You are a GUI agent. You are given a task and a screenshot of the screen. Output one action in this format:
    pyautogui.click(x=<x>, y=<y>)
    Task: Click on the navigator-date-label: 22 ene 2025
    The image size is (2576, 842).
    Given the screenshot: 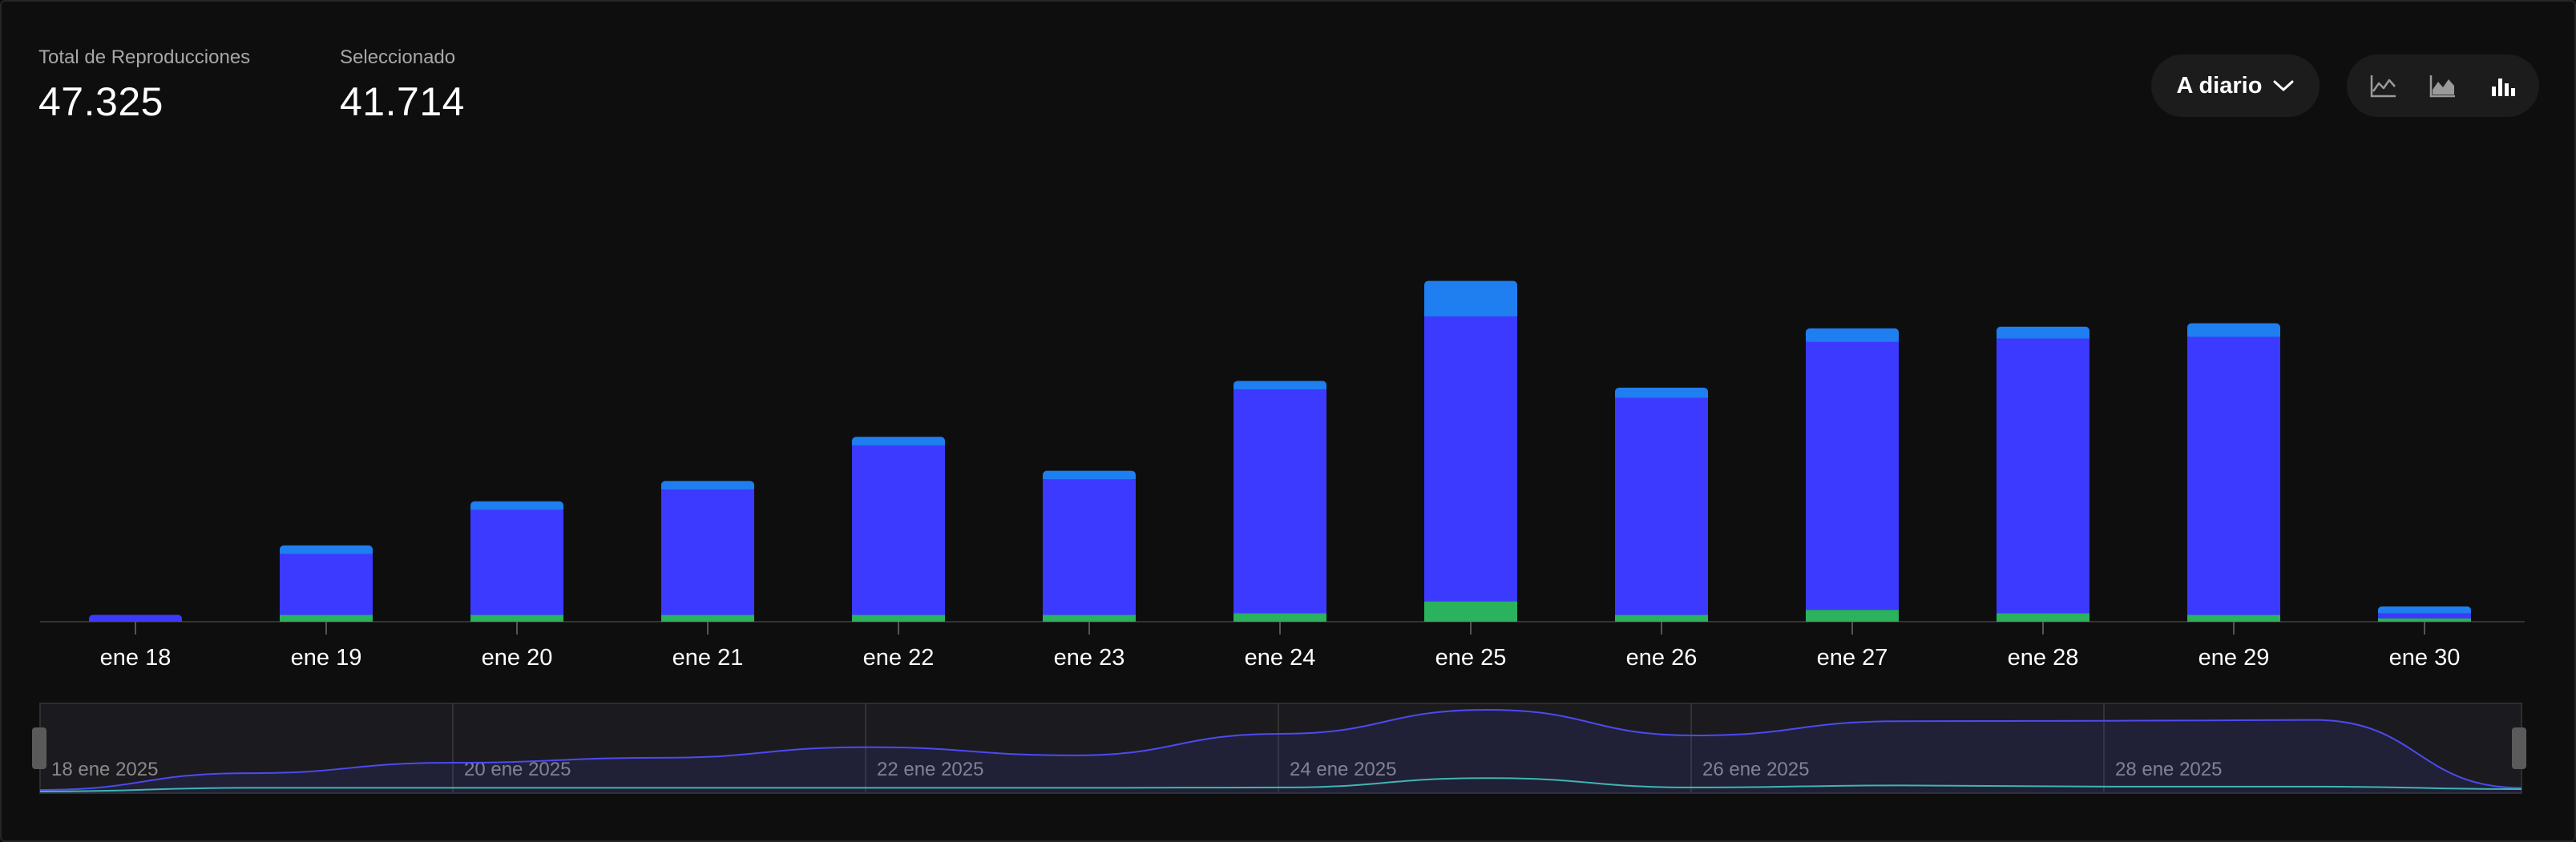 What is the action you would take?
    pyautogui.click(x=930, y=769)
    